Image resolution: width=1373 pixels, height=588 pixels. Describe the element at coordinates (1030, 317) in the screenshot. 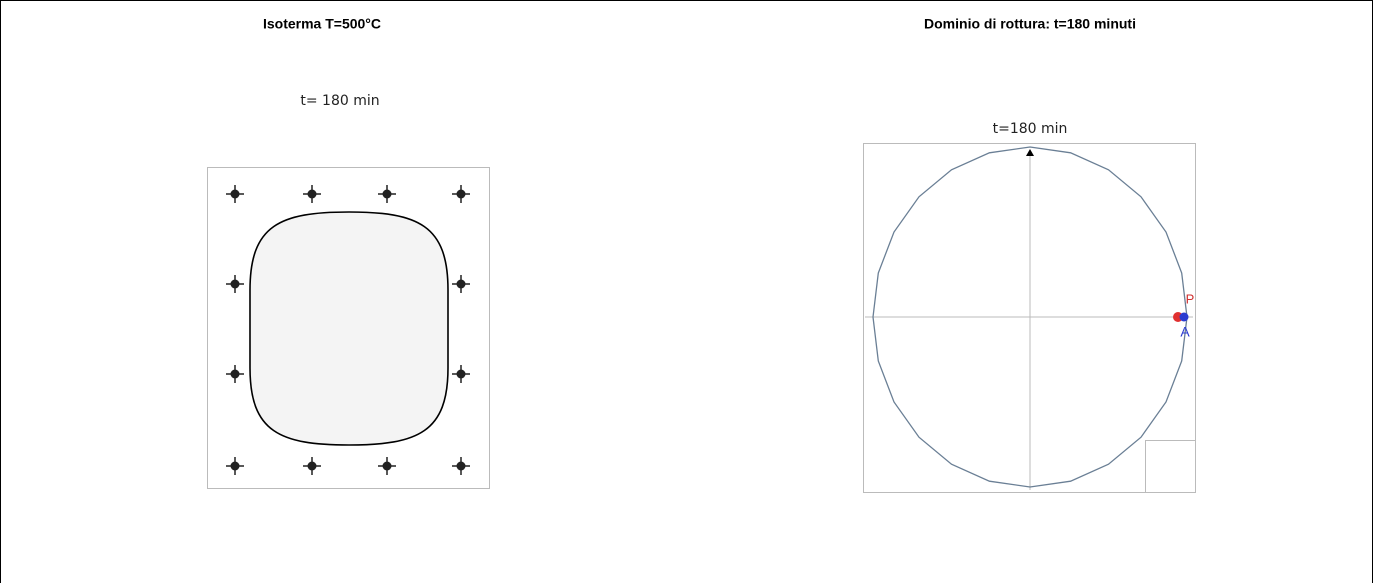

I see `failure-domain` at that location.